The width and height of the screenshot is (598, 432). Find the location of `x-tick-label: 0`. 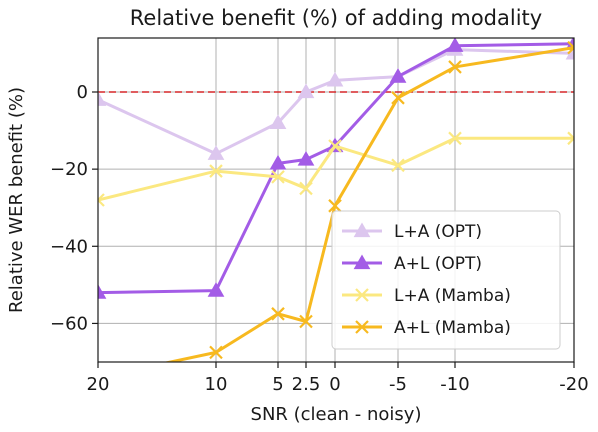

x-tick-label: 0 is located at coordinates (334, 384).